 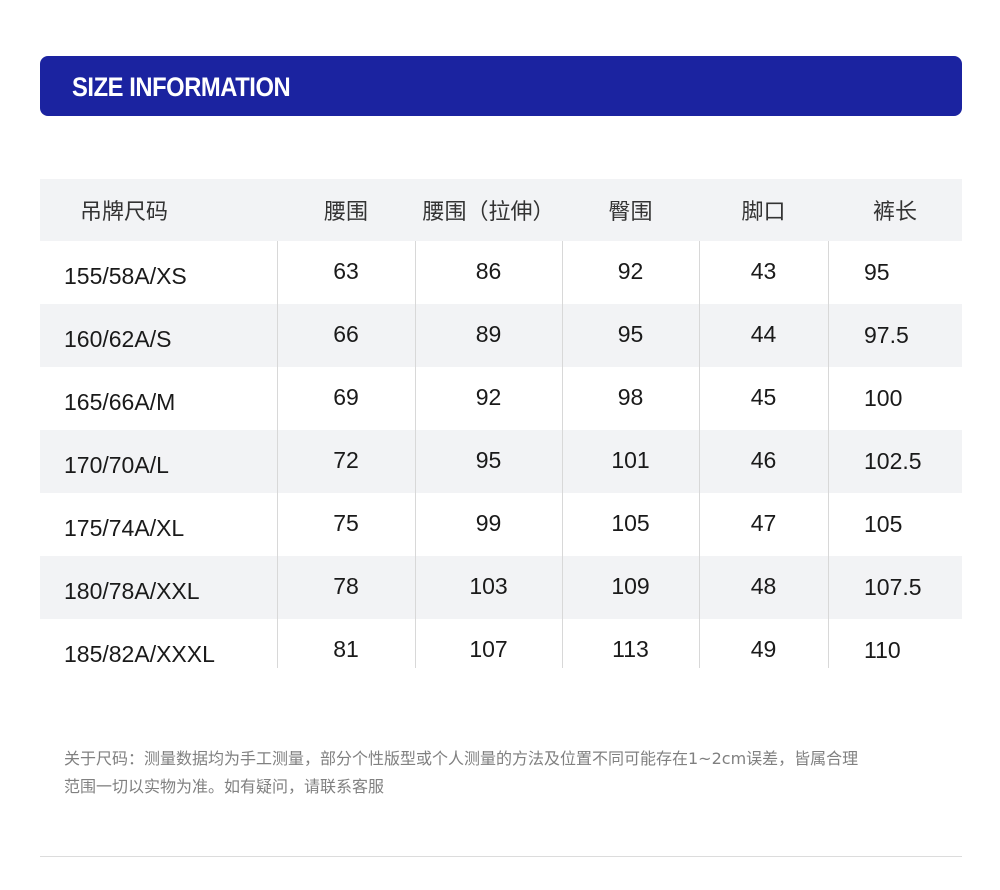 What do you see at coordinates (763, 460) in the screenshot?
I see `leg-opening-cell: 46` at bounding box center [763, 460].